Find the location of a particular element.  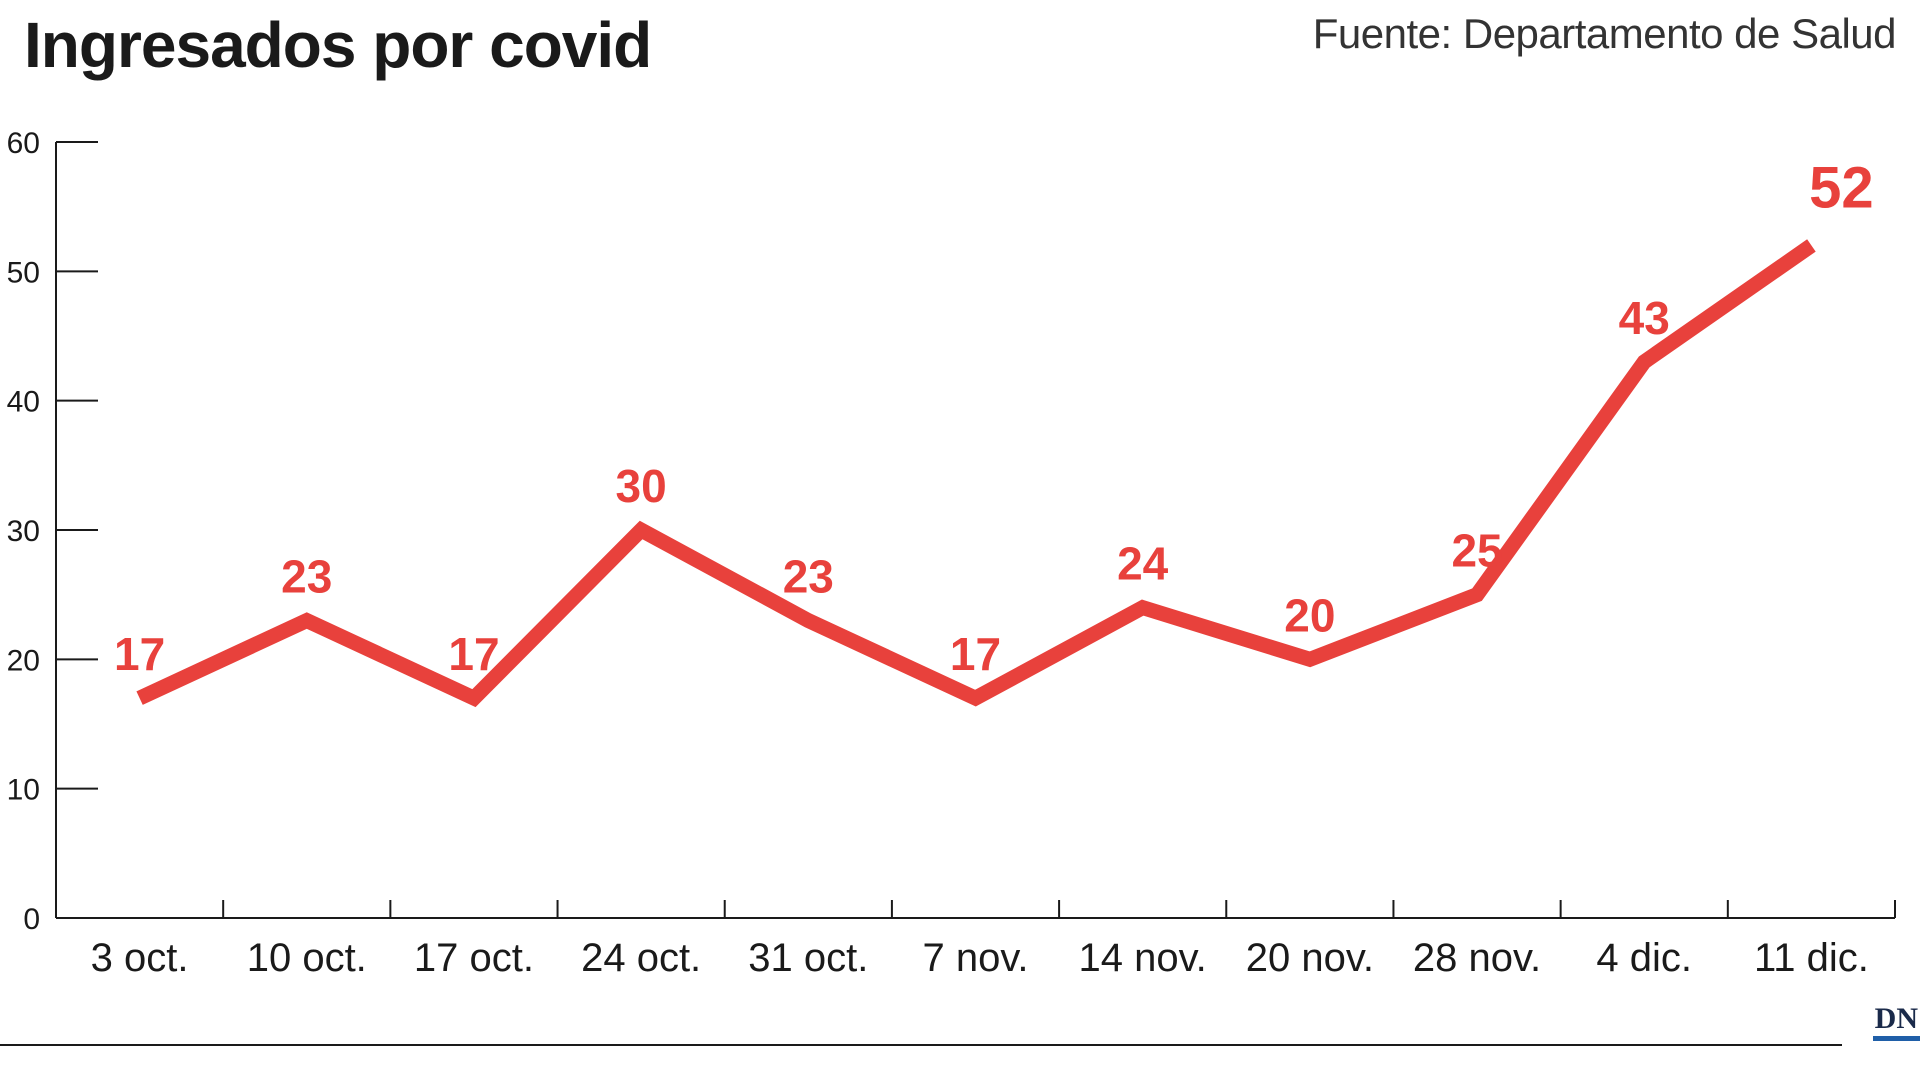

data-label: 43 is located at coordinates (1644, 318).